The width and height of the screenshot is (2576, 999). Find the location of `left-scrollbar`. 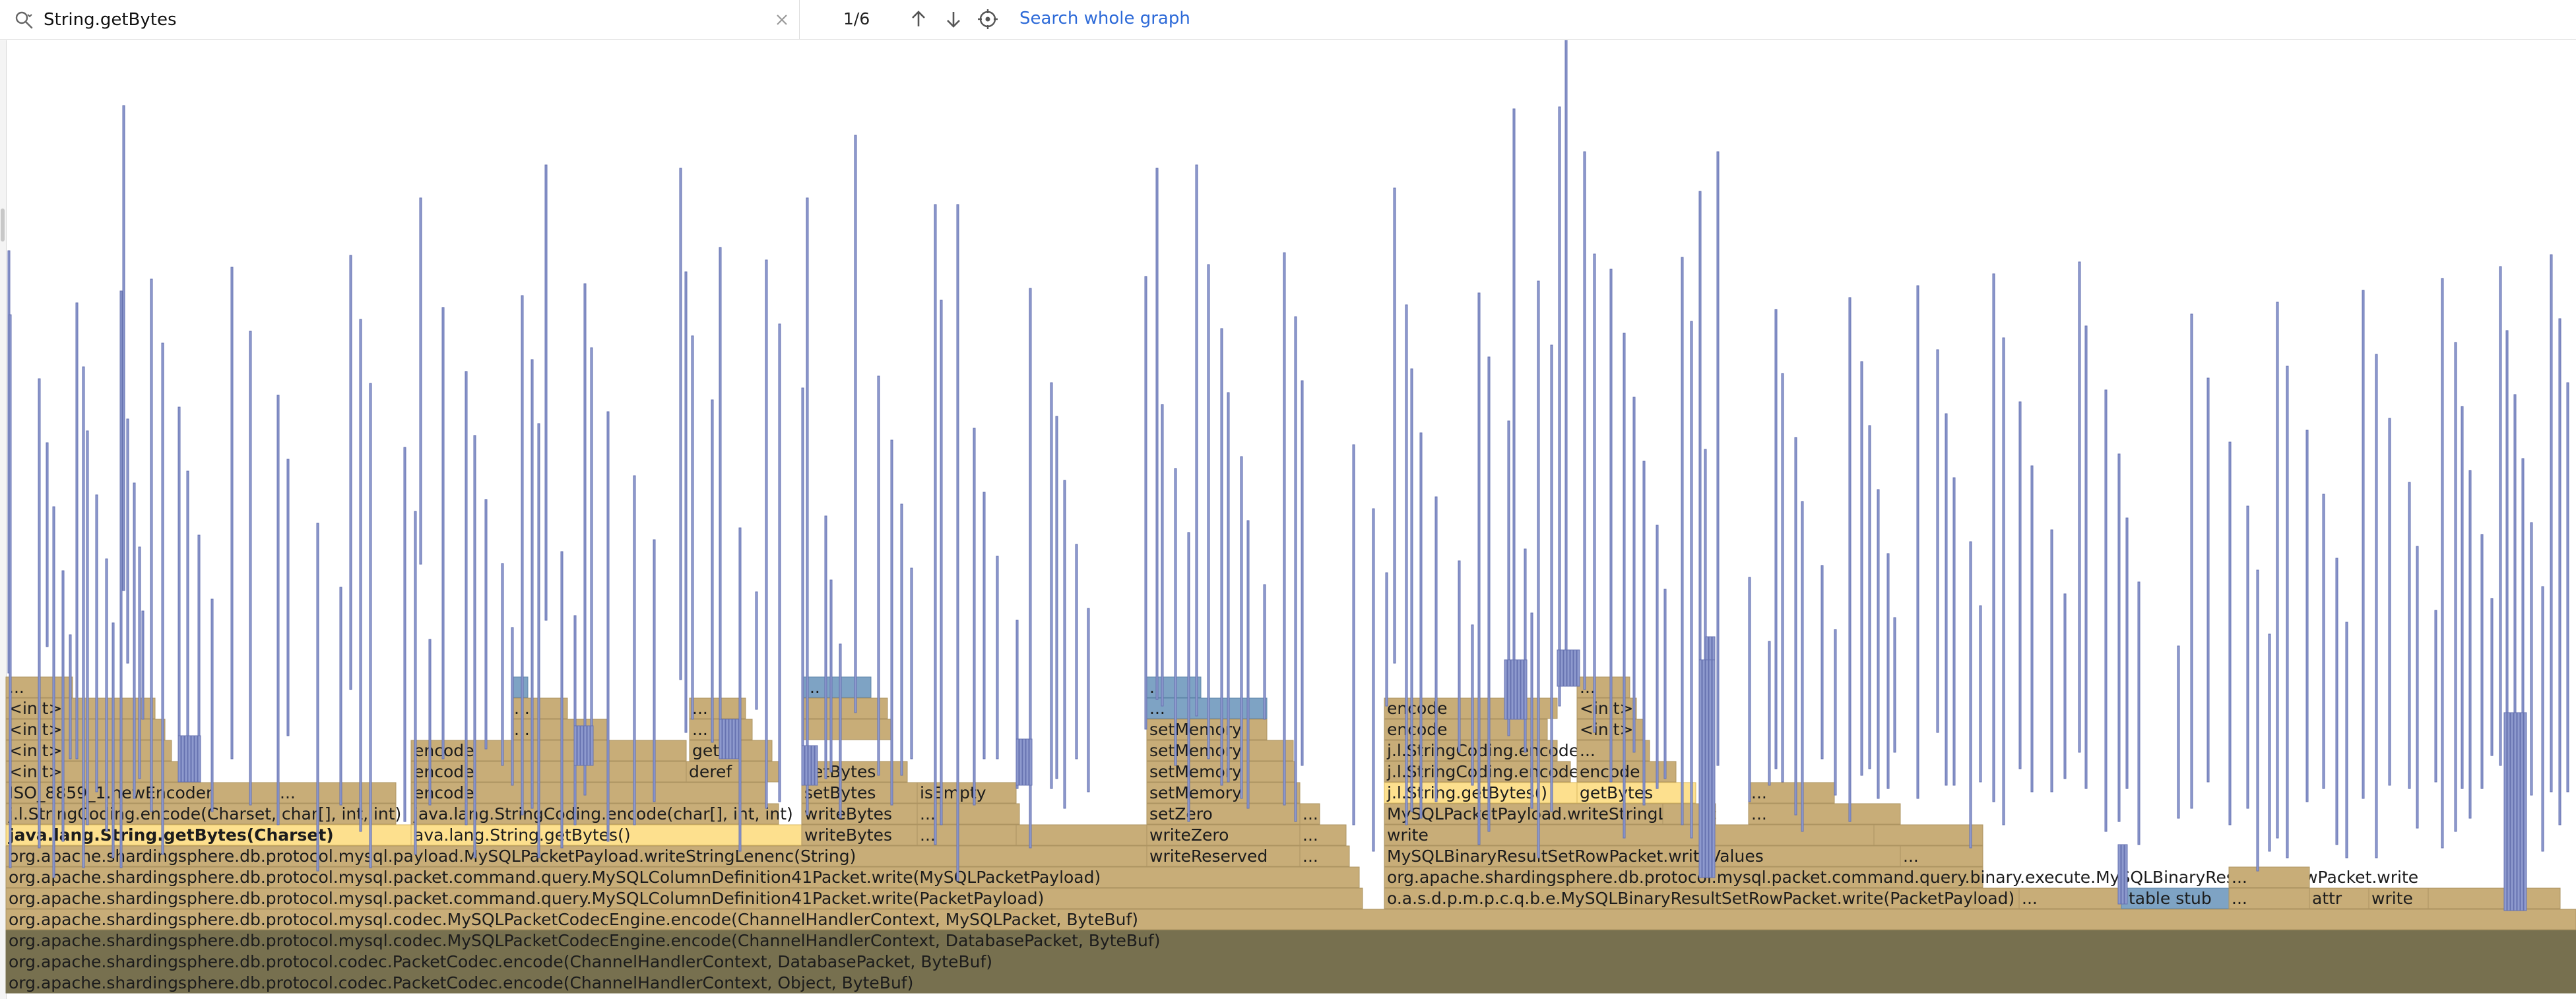

left-scrollbar is located at coordinates (3, 519).